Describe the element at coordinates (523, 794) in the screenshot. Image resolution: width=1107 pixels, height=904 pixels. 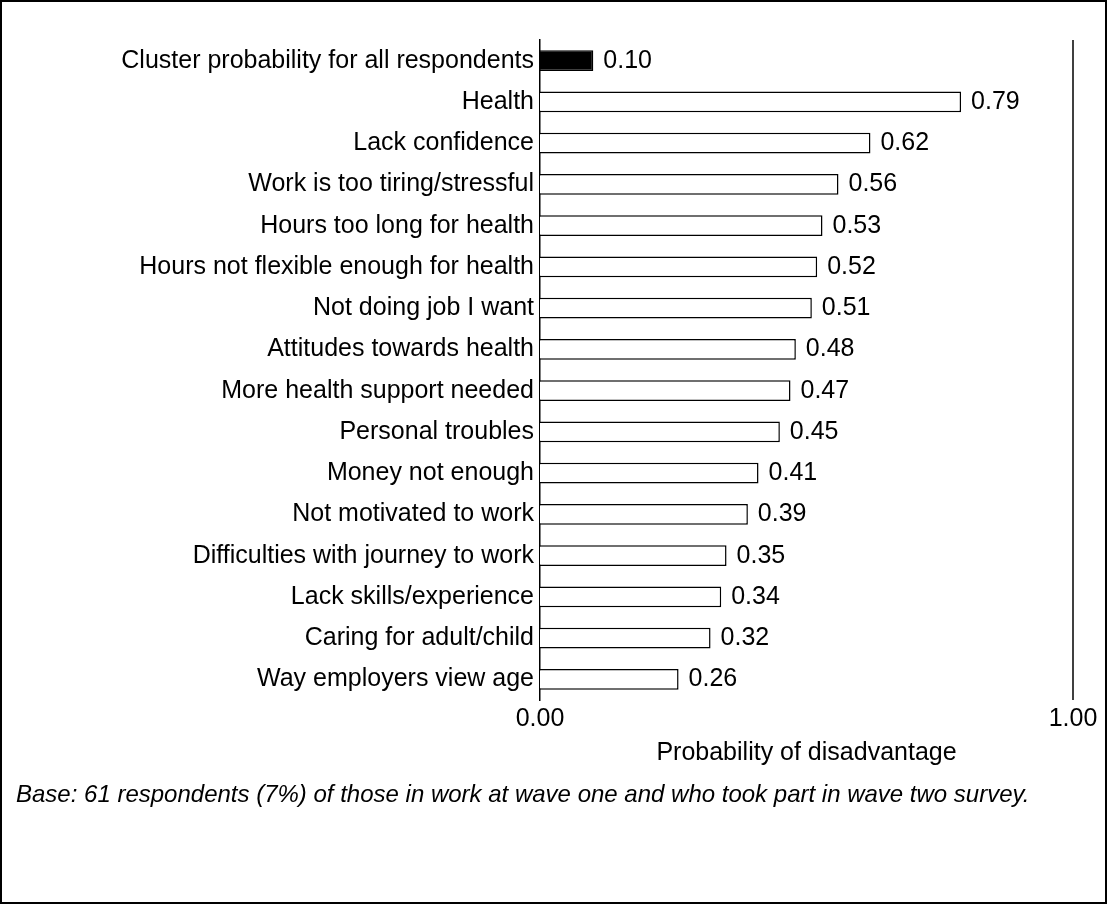
I see `text: Base: 61 respondents (7%) of those in work at wave one and who took part in wave two survey.` at that location.